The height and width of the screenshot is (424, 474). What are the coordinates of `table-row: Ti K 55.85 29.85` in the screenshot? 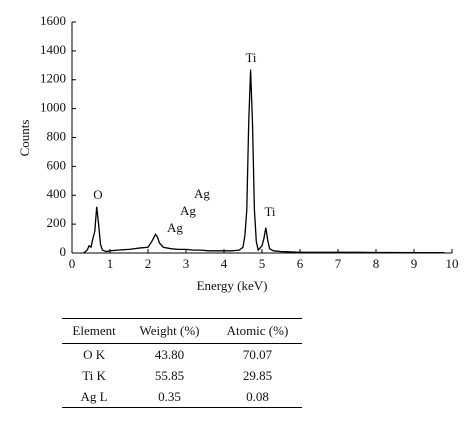 It's located at (182, 375).